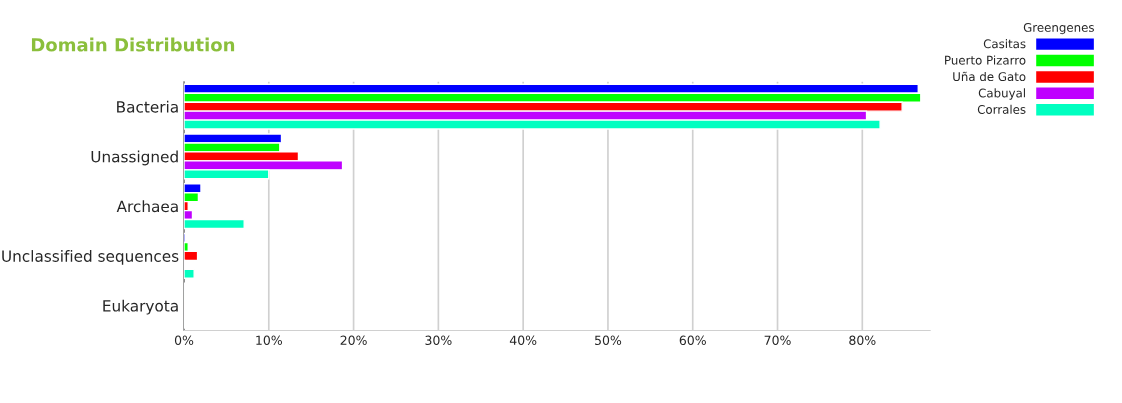 Image resolution: width=1122 pixels, height=403 pixels. I want to click on x-tick-label: 10%, so click(269, 340).